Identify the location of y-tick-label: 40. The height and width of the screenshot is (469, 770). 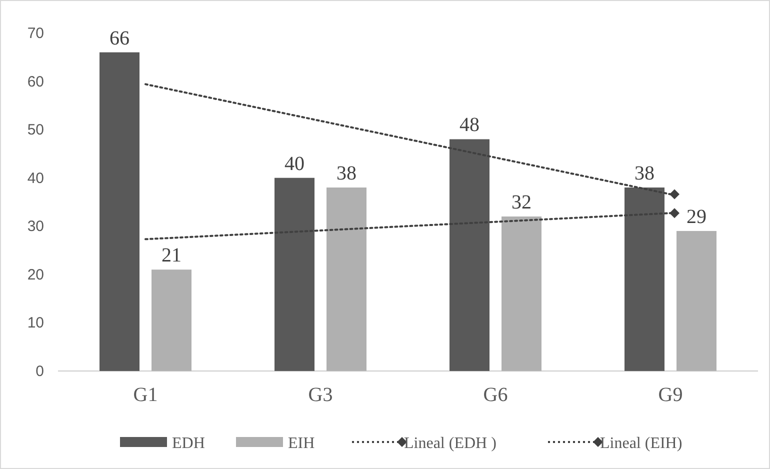
(35, 178).